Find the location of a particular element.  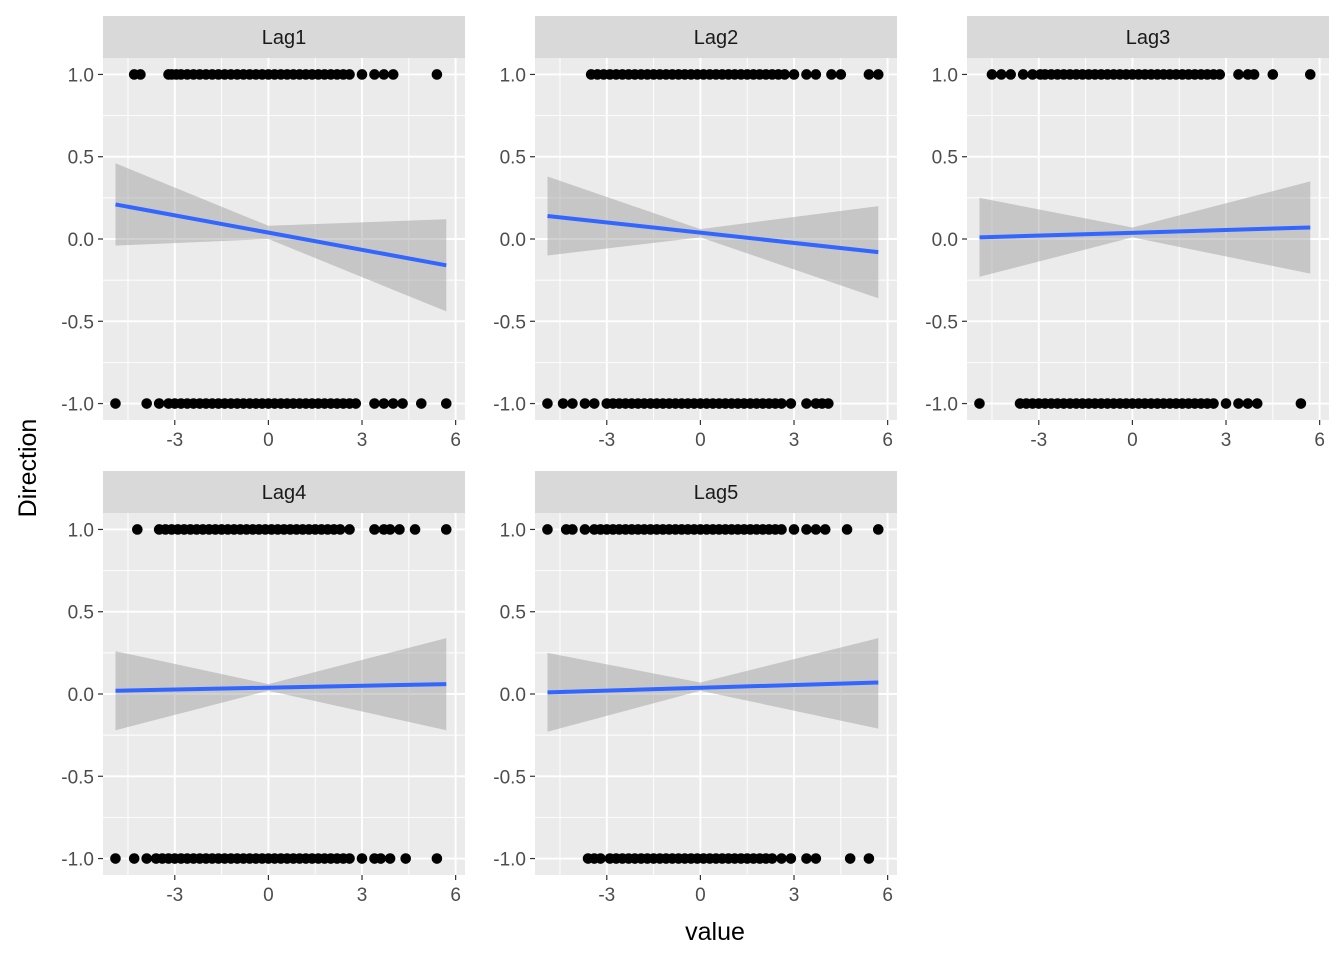

x-axis-title: value is located at coordinates (715, 932).